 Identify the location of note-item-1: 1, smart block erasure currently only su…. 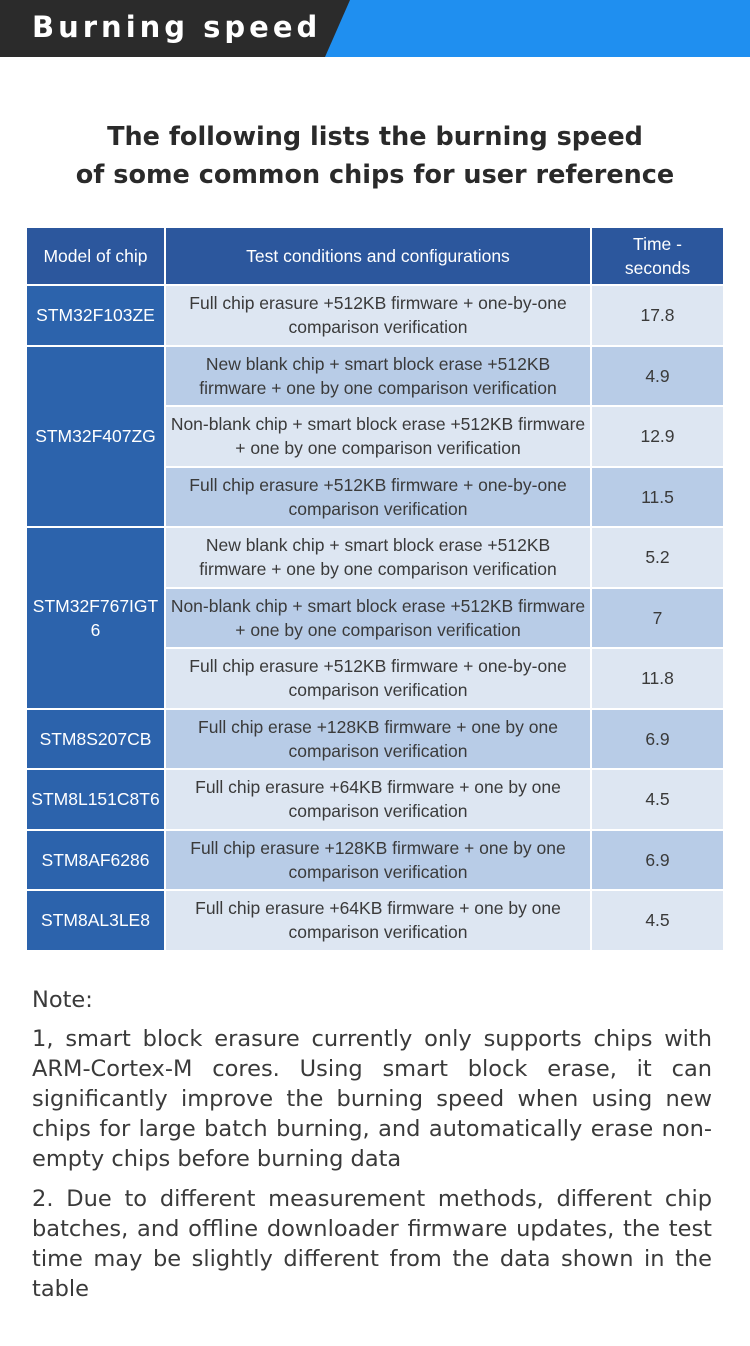
(372, 1099).